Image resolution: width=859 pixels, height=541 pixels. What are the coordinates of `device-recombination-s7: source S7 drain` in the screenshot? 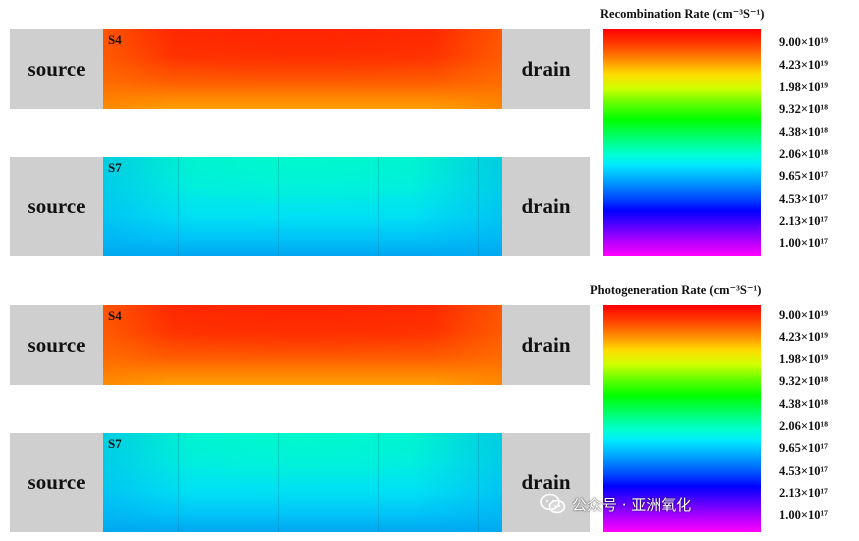 It's located at (300, 206).